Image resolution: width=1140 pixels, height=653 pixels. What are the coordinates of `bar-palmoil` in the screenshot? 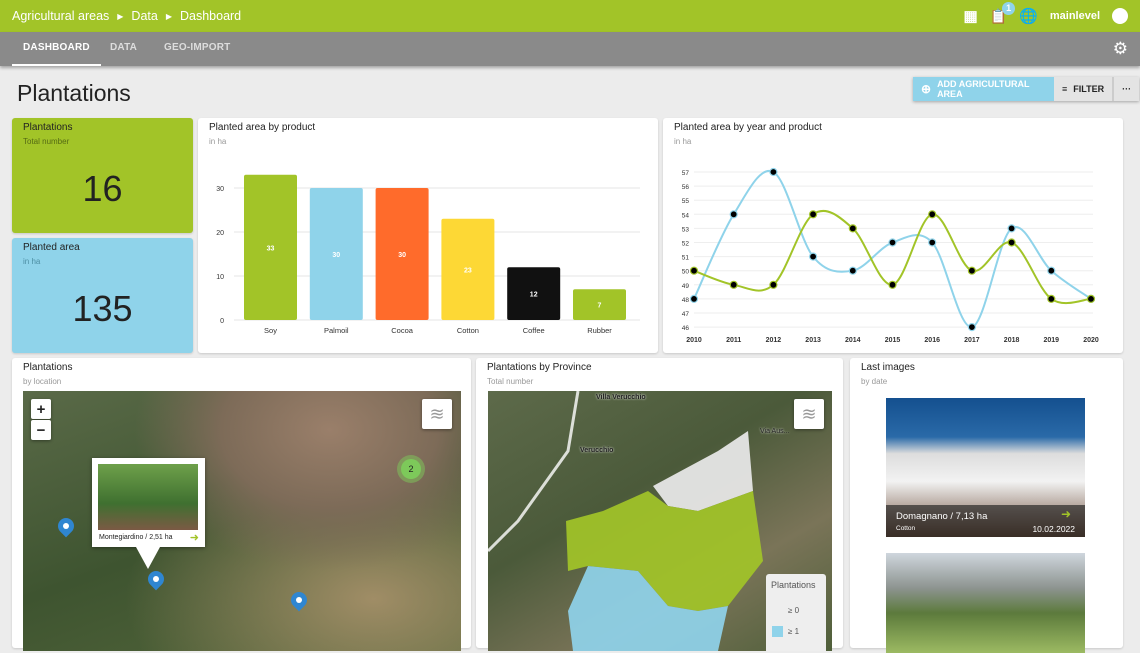 It's located at (336, 254).